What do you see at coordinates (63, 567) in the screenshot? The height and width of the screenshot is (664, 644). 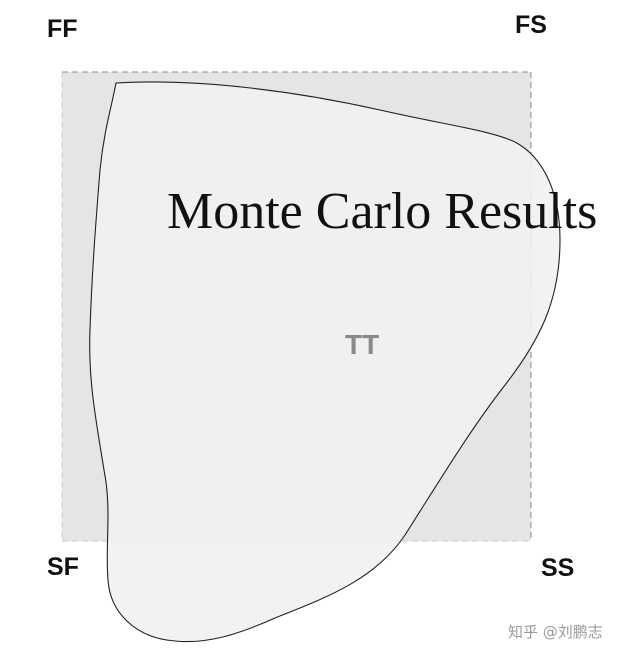 I see `corner-label-sf: SF` at bounding box center [63, 567].